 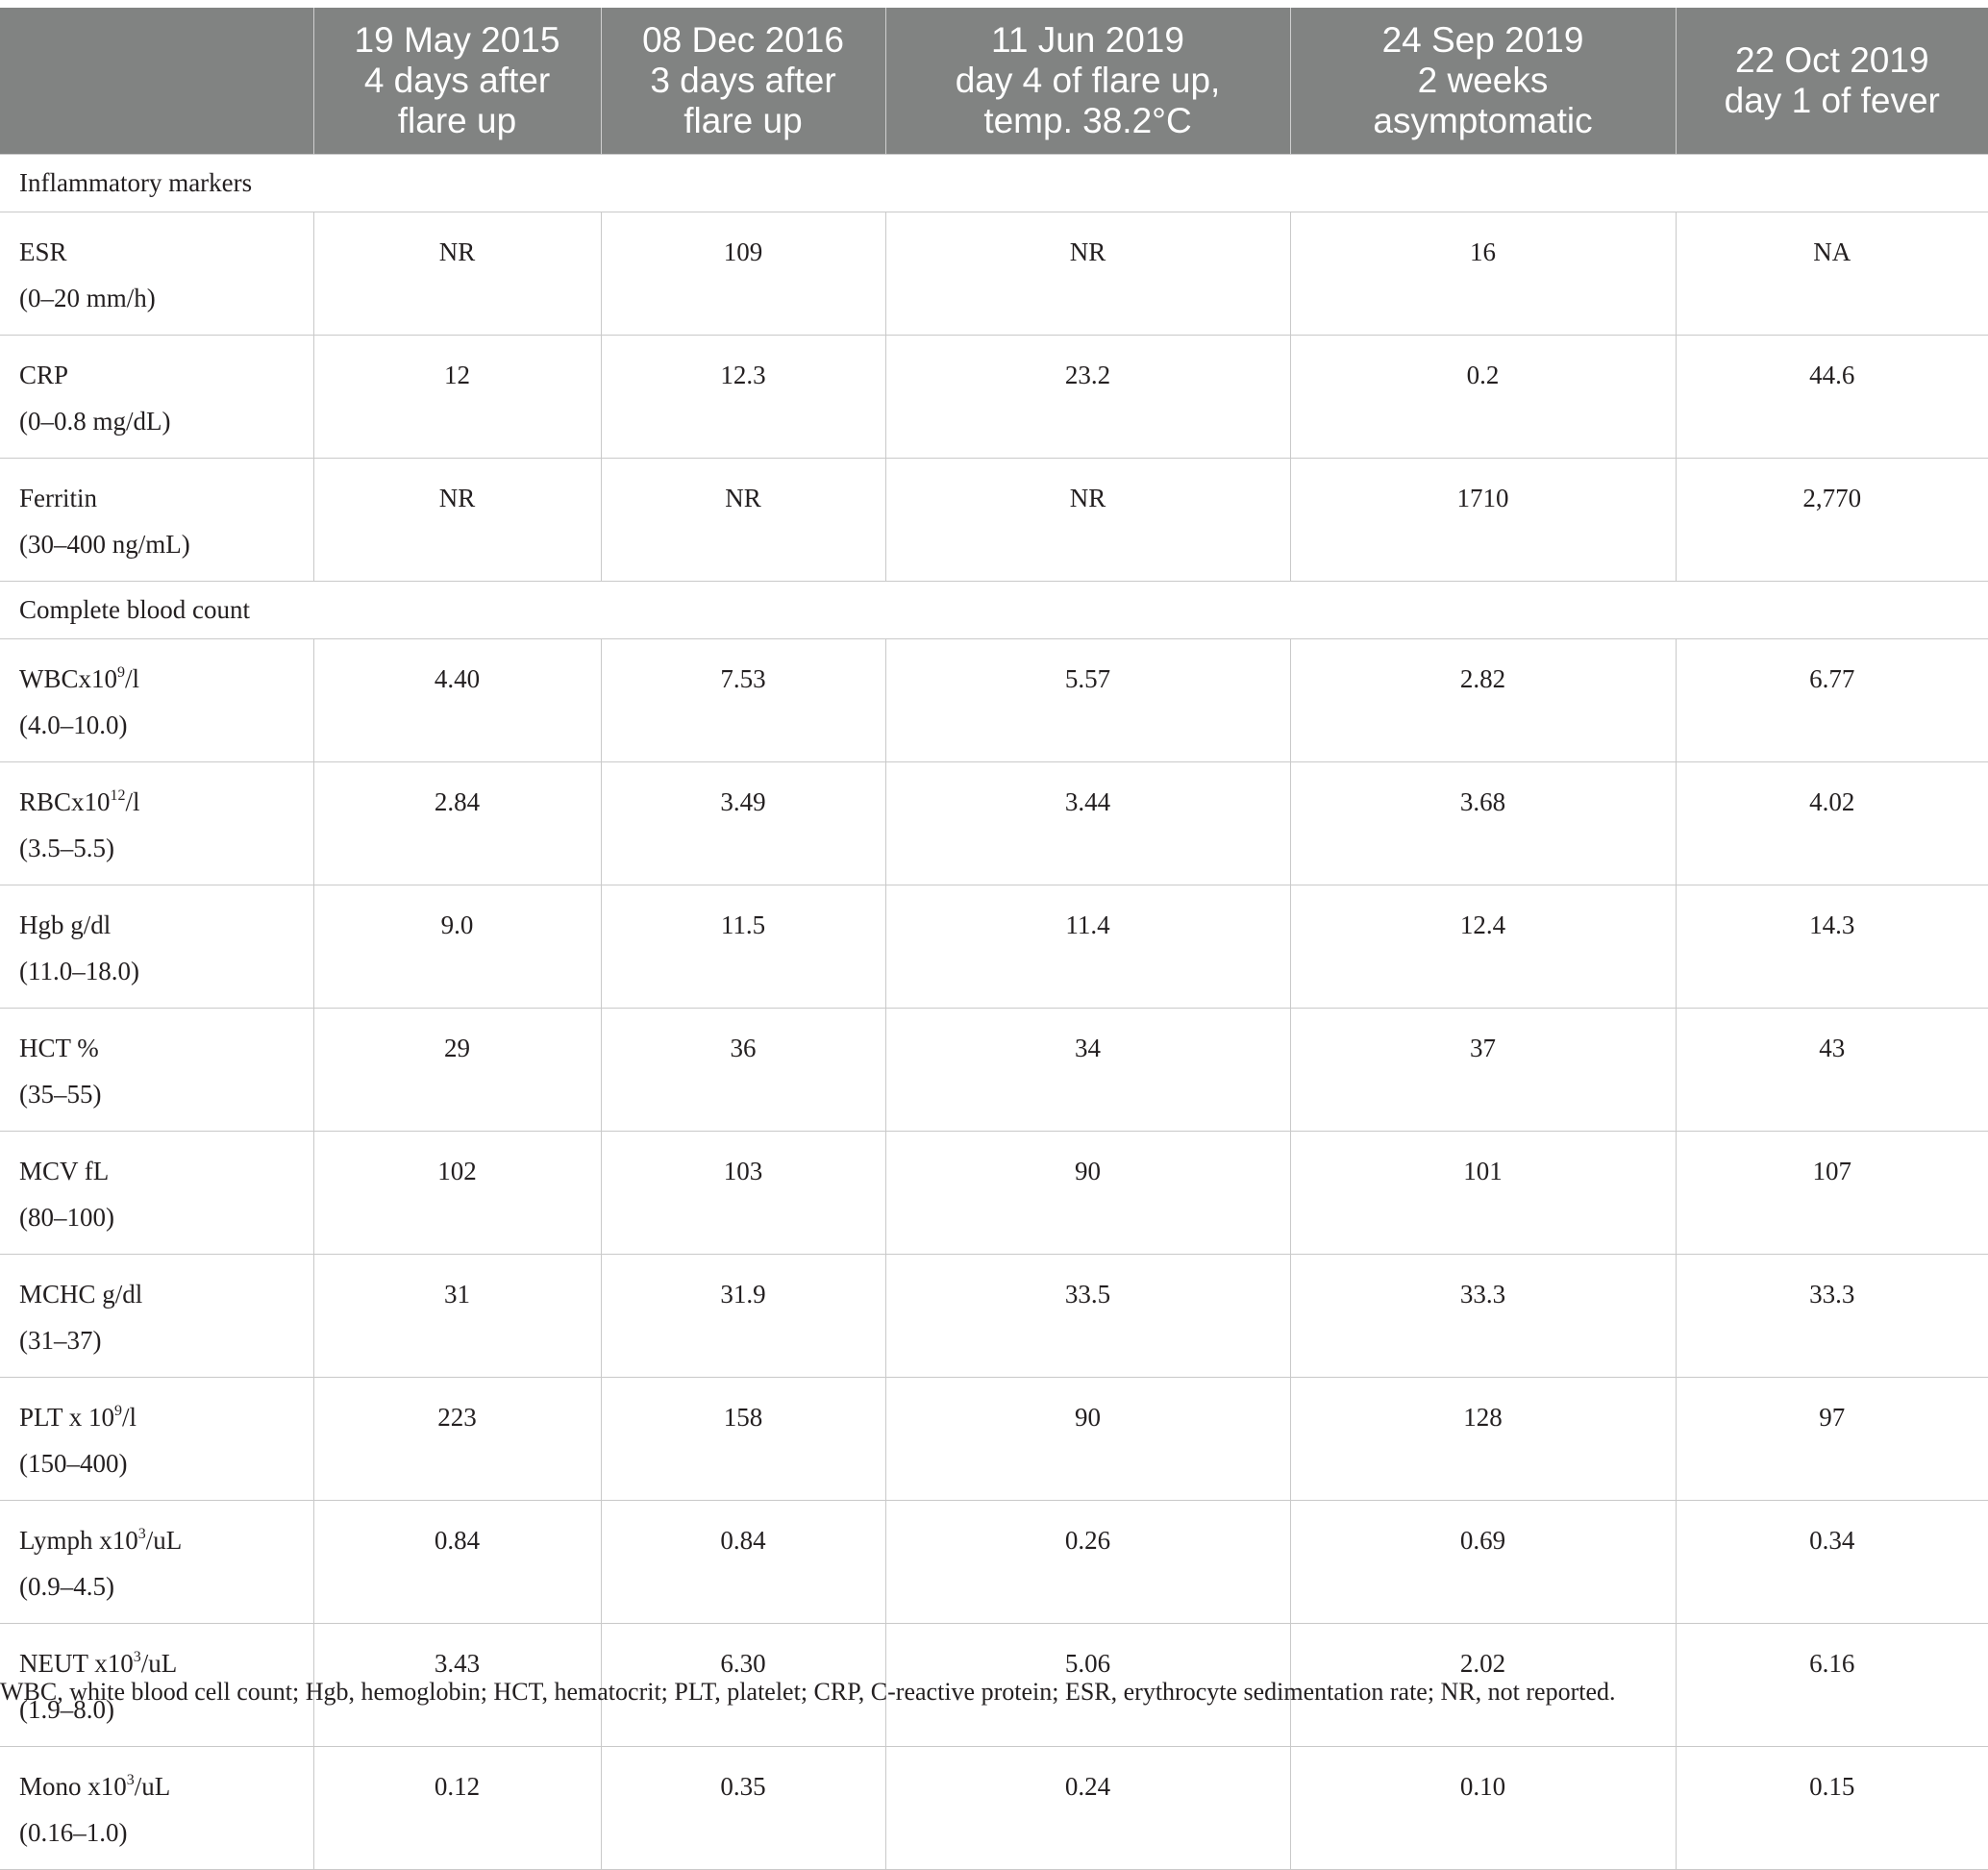 What do you see at coordinates (1483, 274) in the screenshot?
I see `value-cell: 16` at bounding box center [1483, 274].